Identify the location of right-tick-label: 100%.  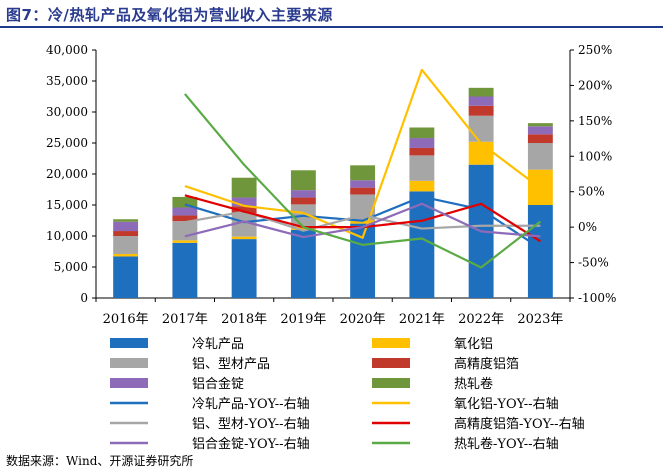
(595, 156).